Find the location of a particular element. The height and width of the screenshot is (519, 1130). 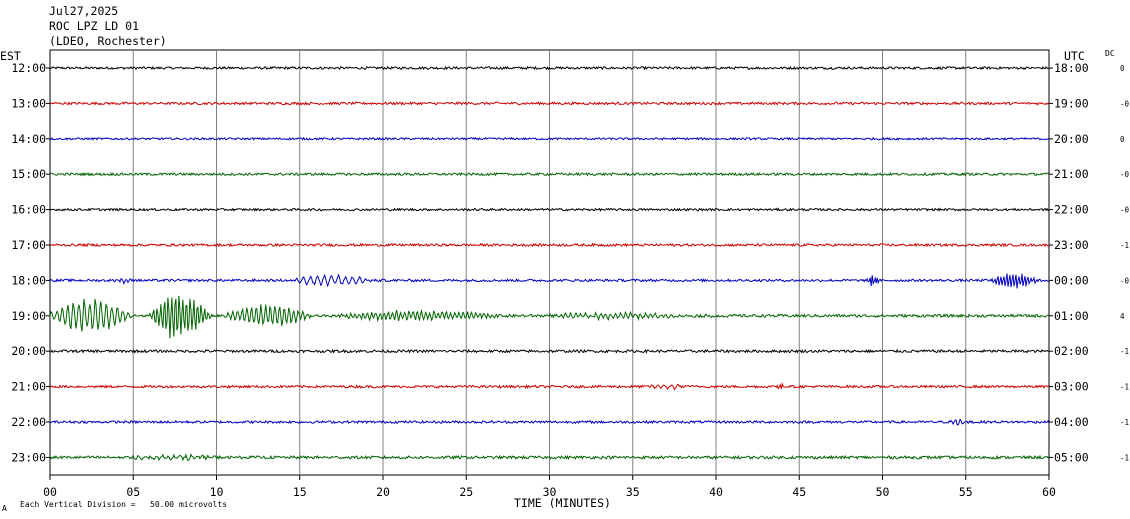

utc-label: 04:00 is located at coordinates (1071, 422).